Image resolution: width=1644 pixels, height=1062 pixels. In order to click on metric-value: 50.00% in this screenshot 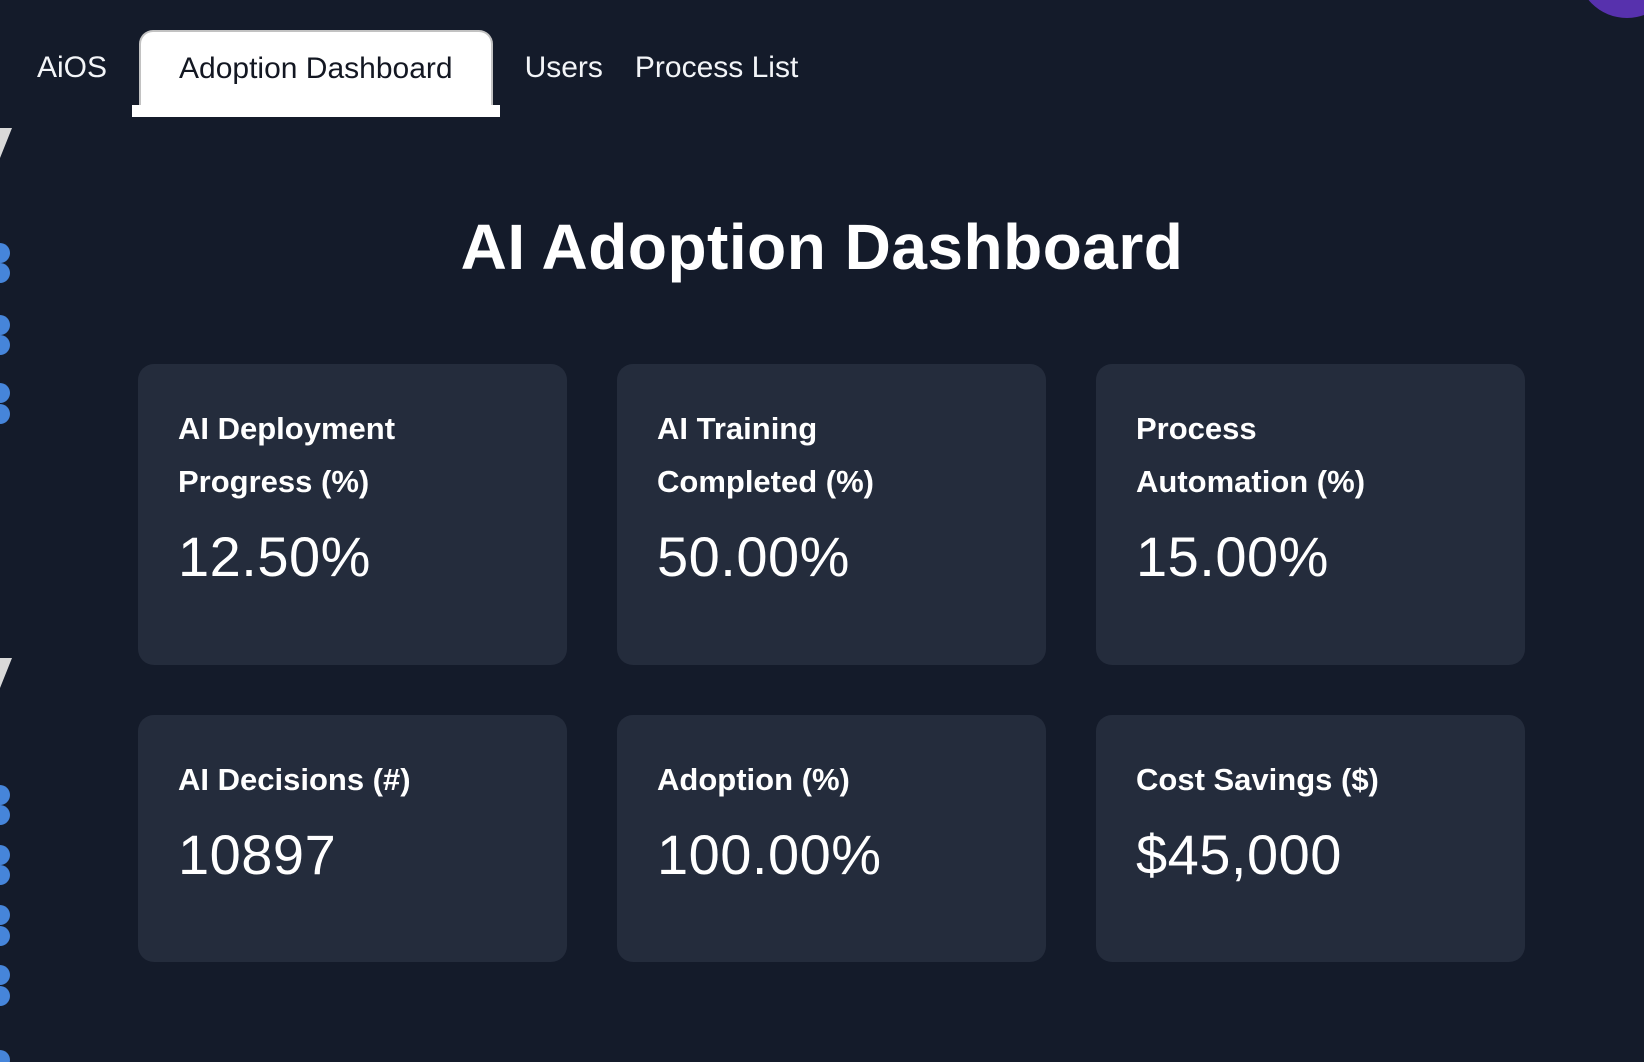, I will do `click(753, 556)`.